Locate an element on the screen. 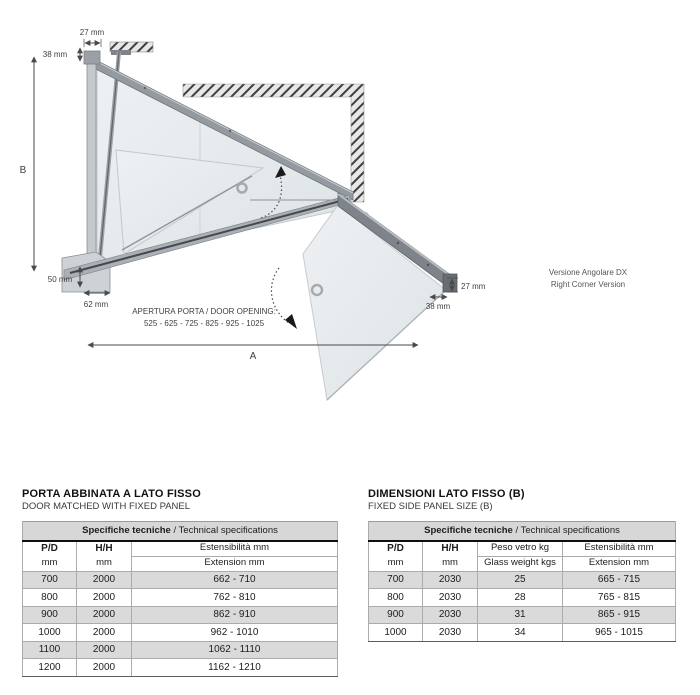 The image size is (700, 695). right-table-title: DIMENSIONI LATO FISSO (B) is located at coordinates (446, 494).